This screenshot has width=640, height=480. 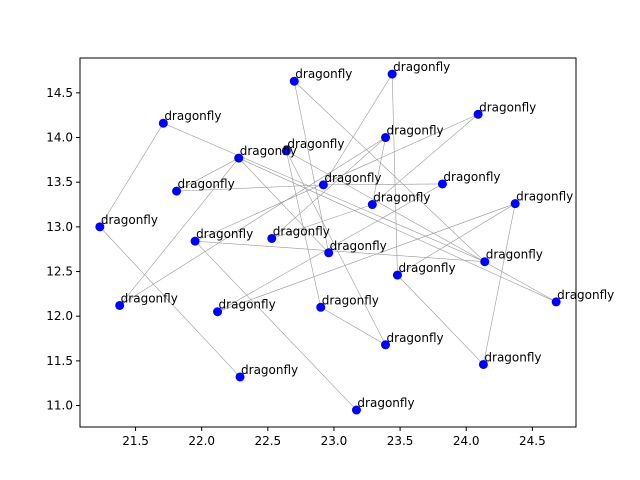 What do you see at coordinates (59, 138) in the screenshot?
I see `y-tick-label-6: 14.0` at bounding box center [59, 138].